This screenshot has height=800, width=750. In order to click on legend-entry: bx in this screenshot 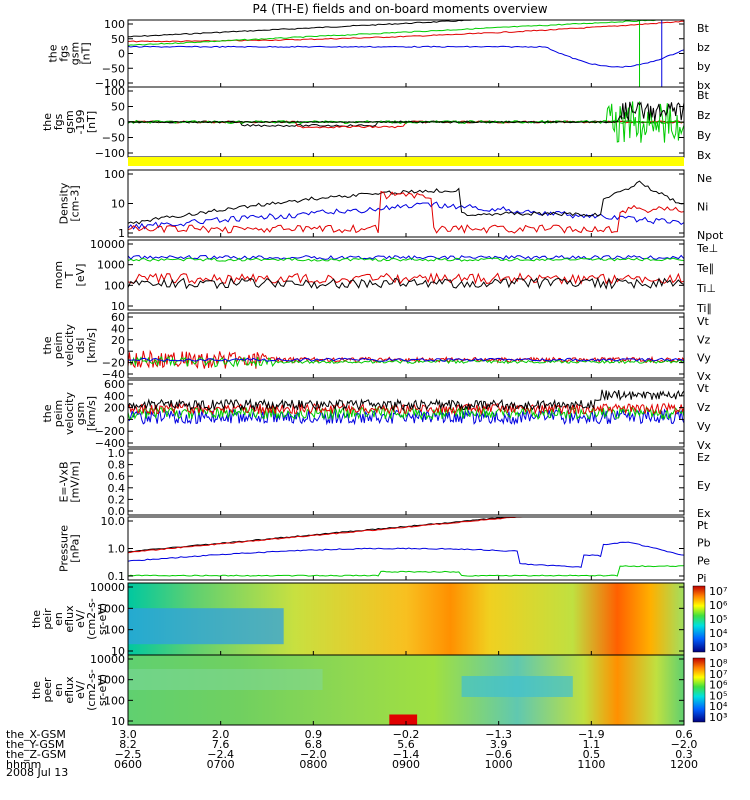, I will do `click(704, 85)`.